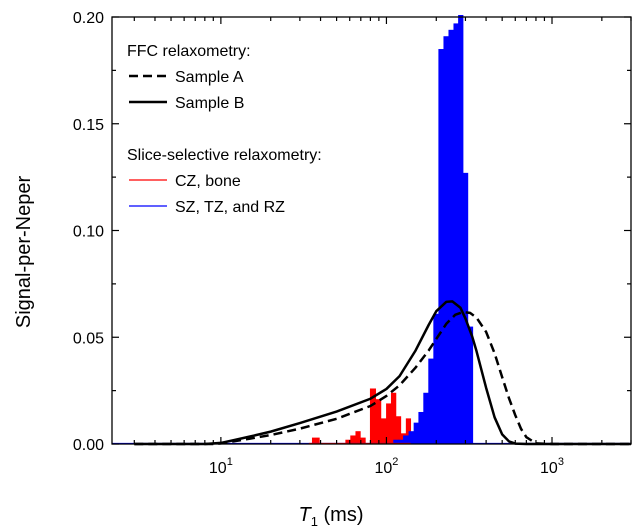  I want to click on x-tick-label-exponent: 2, so click(395, 462).